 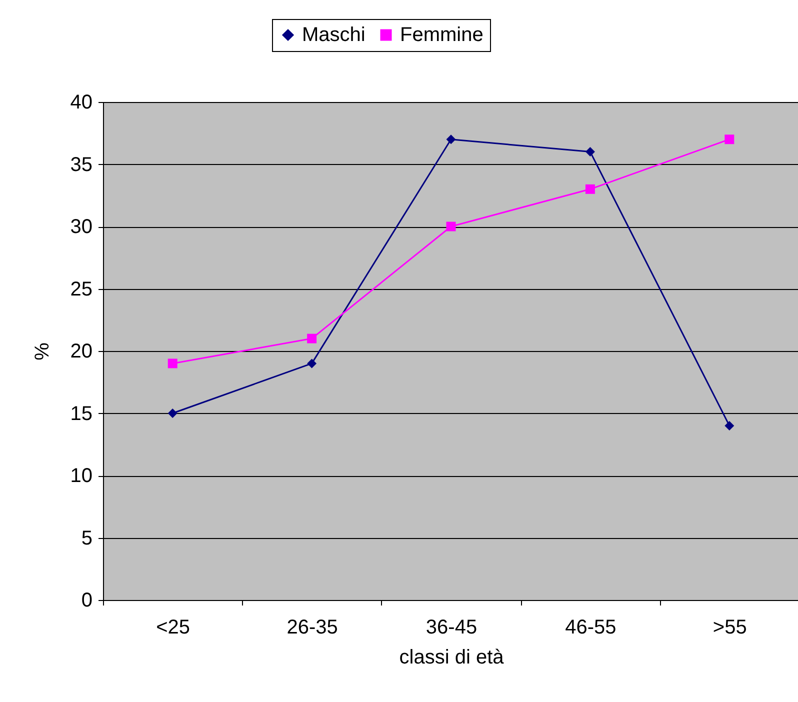 What do you see at coordinates (173, 627) in the screenshot?
I see `x-tick-label: <25` at bounding box center [173, 627].